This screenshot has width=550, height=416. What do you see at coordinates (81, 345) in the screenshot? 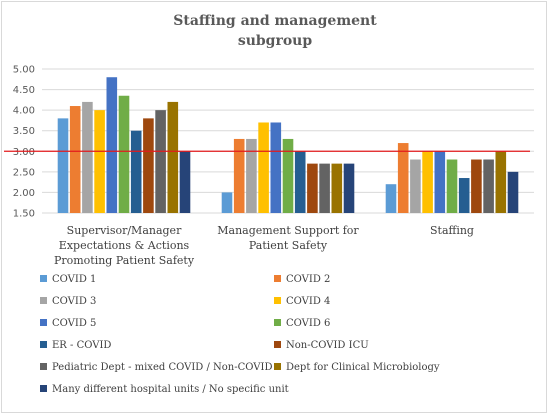
I see `legend-label-7: ER - COVID` at bounding box center [81, 345].